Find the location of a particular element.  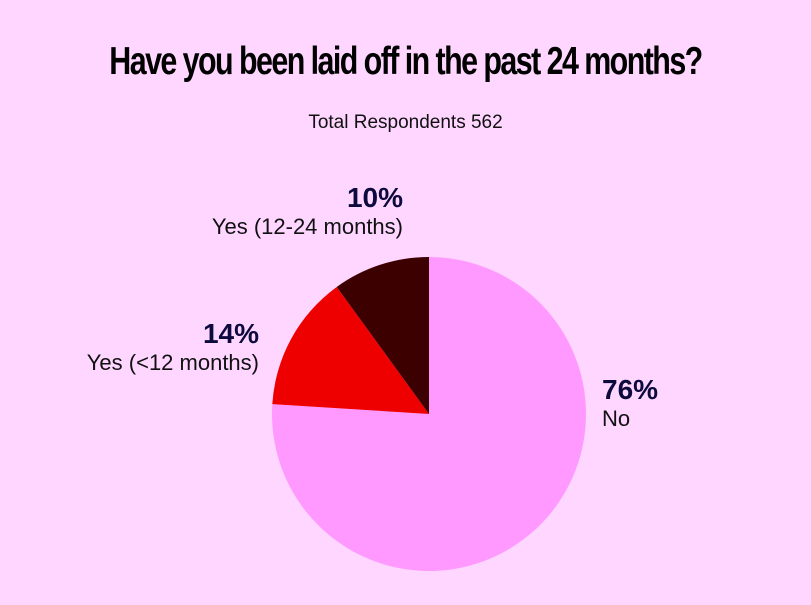

label-yes-12-24-pct: 10% is located at coordinates (374, 197).